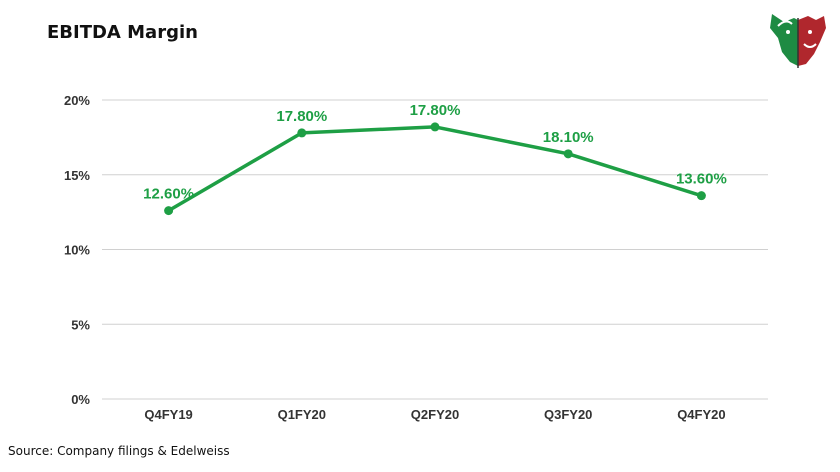 The image size is (840, 472). I want to click on y-axis-ticks: 0% 5% 10% 15% 20%, so click(77, 250).